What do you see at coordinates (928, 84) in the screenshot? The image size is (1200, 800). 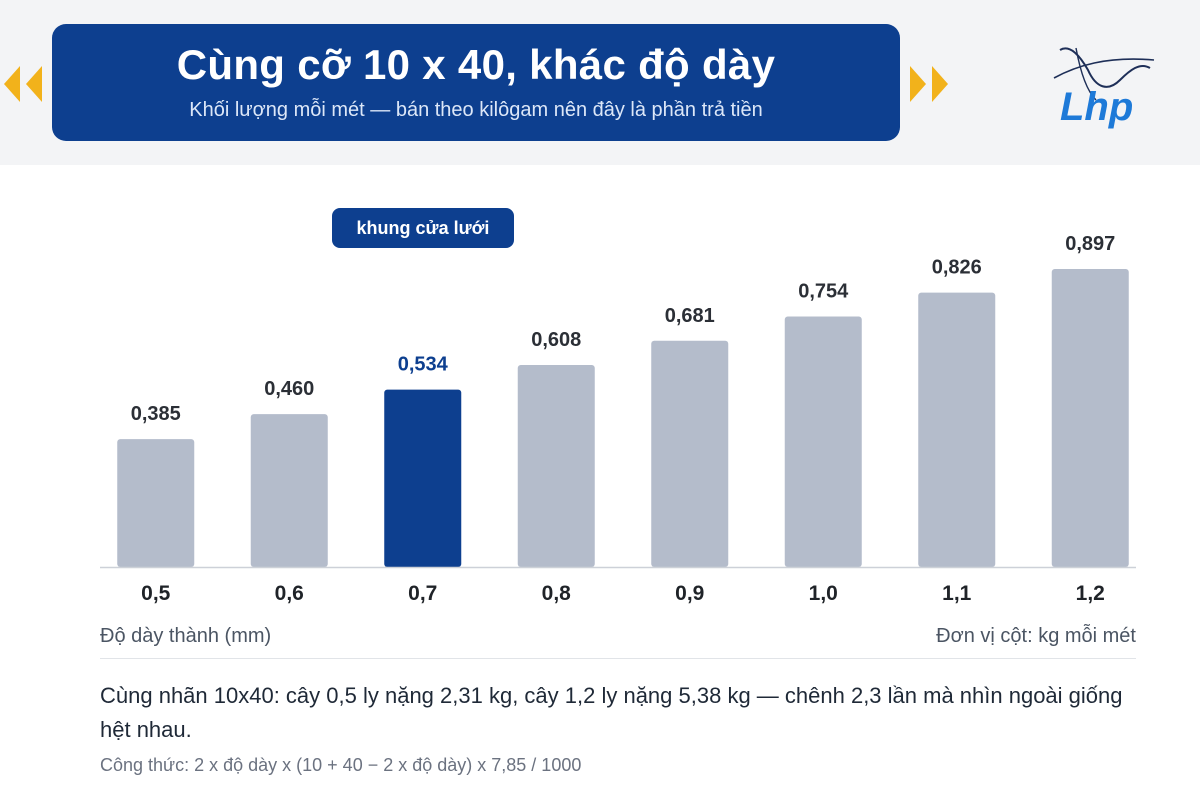 I see `chevron-double-right-icon` at bounding box center [928, 84].